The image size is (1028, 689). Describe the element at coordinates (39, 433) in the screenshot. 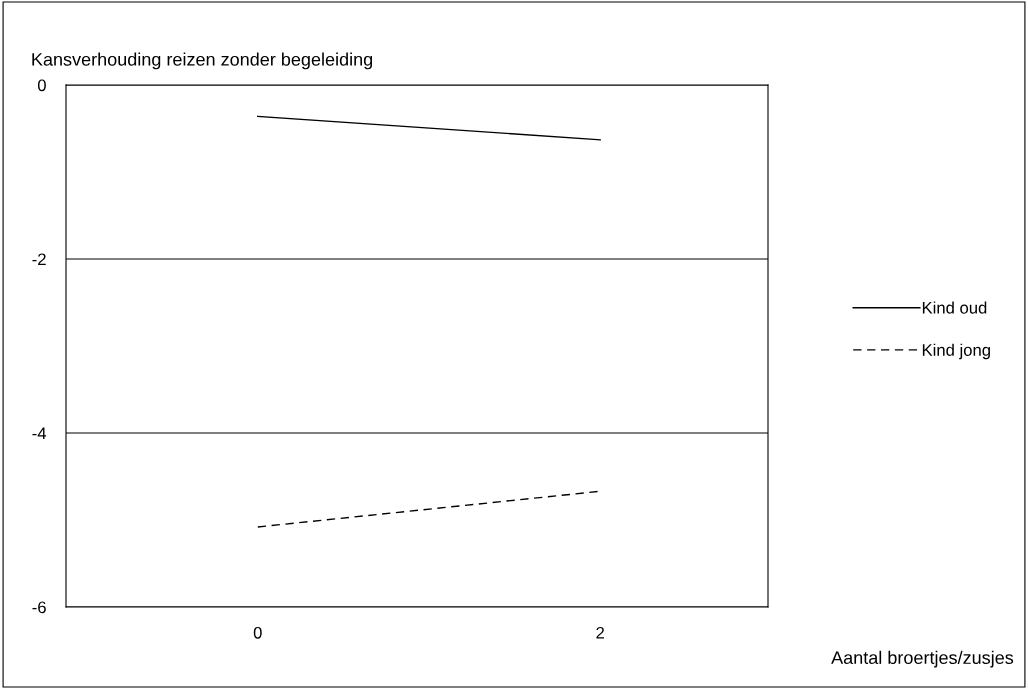

I see `y-tick-label: -4` at that location.